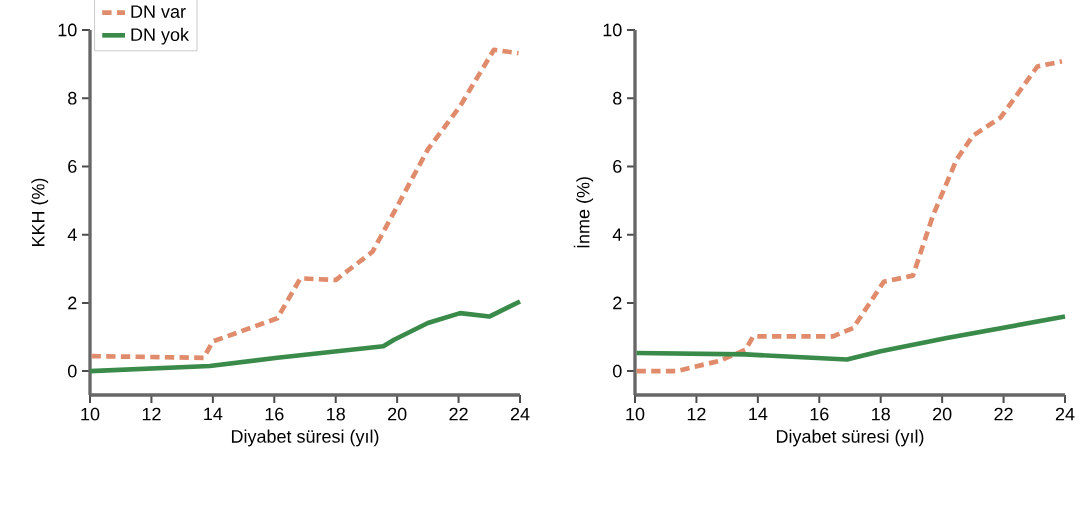  What do you see at coordinates (583, 212) in the screenshot?
I see `y-axis-title: İnme (%)` at bounding box center [583, 212].